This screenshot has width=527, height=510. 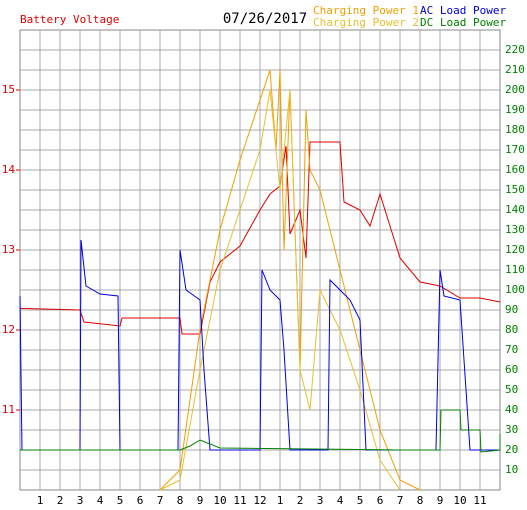 I want to click on y2-tick-label: 200, so click(x=515, y=89).